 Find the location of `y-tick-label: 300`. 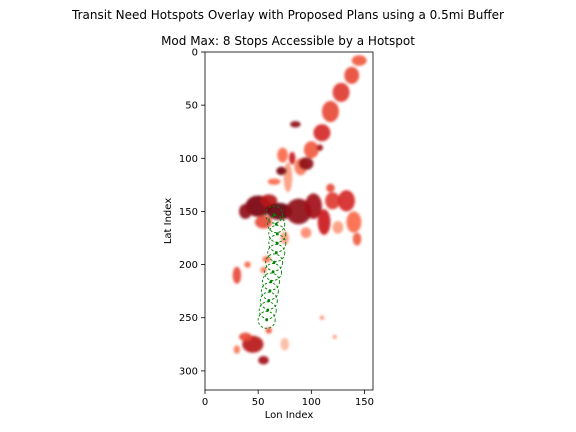

y-tick-label: 300 is located at coordinates (188, 371).